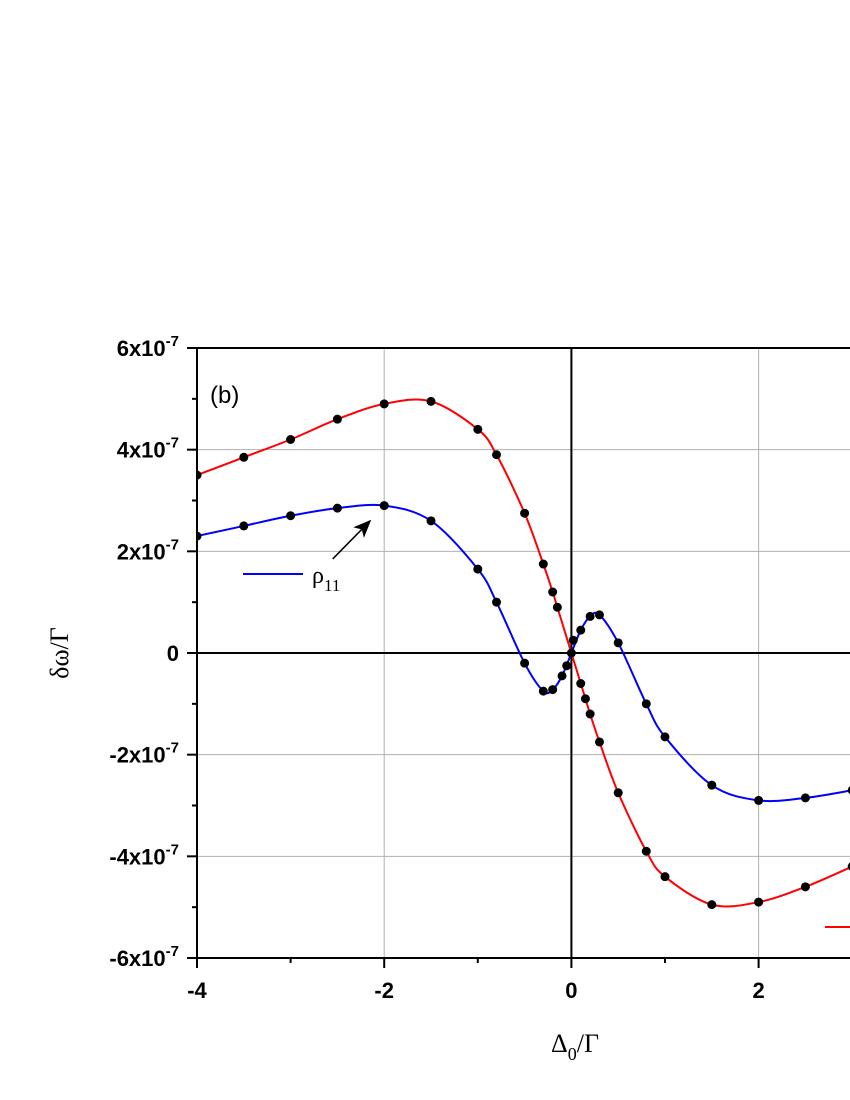  Describe the element at coordinates (144, 855) in the screenshot. I see `y-tick-label-5: -4x10⁻⁷` at that location.